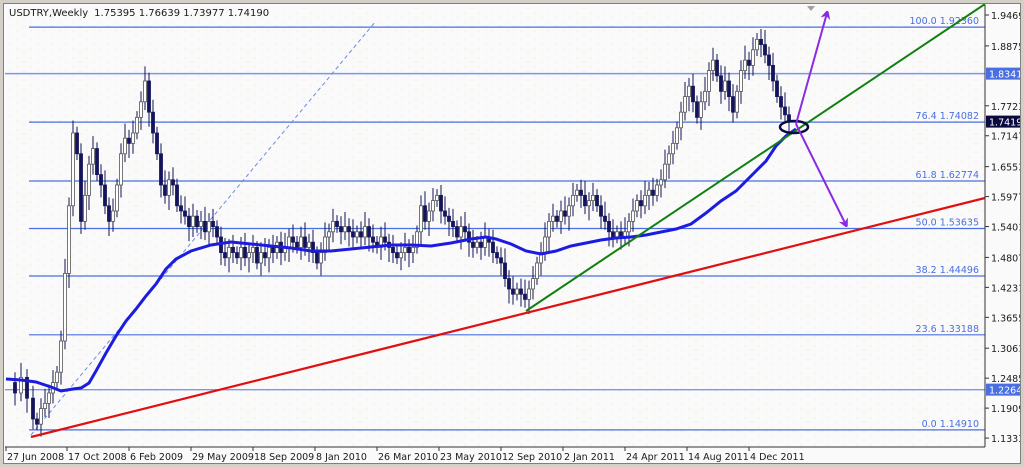 The height and width of the screenshot is (467, 1024). Describe the element at coordinates (1005, 349) in the screenshot. I see `y-tick-label: 1.30610` at that location.